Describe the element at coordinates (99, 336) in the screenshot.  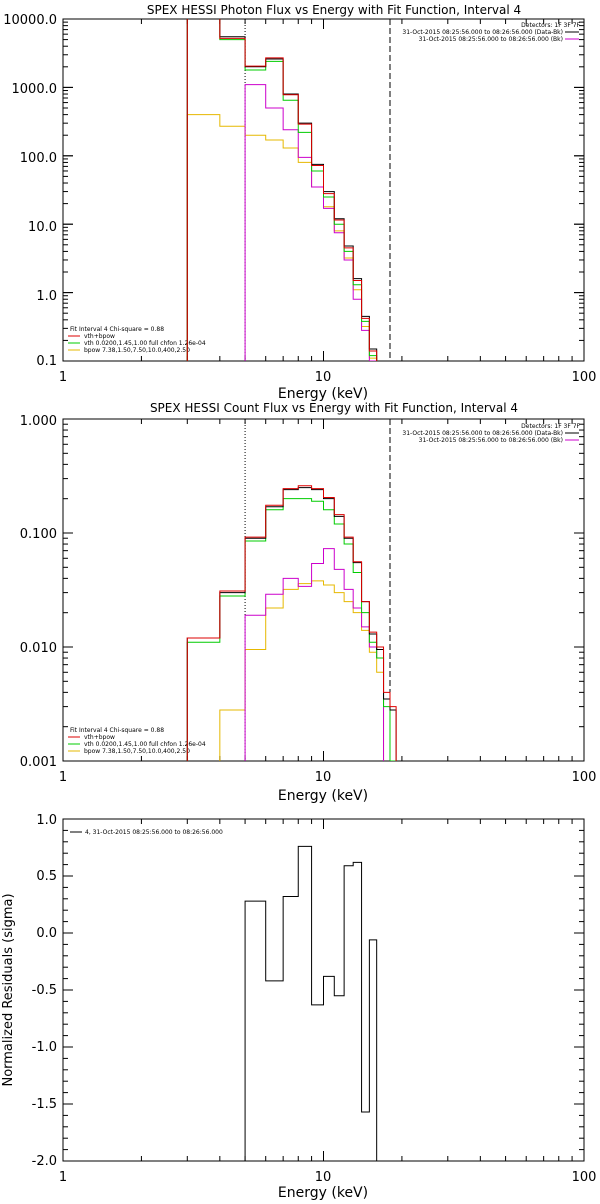
I see `photon-flux-legend-left-2: vth+bpow` at that location.